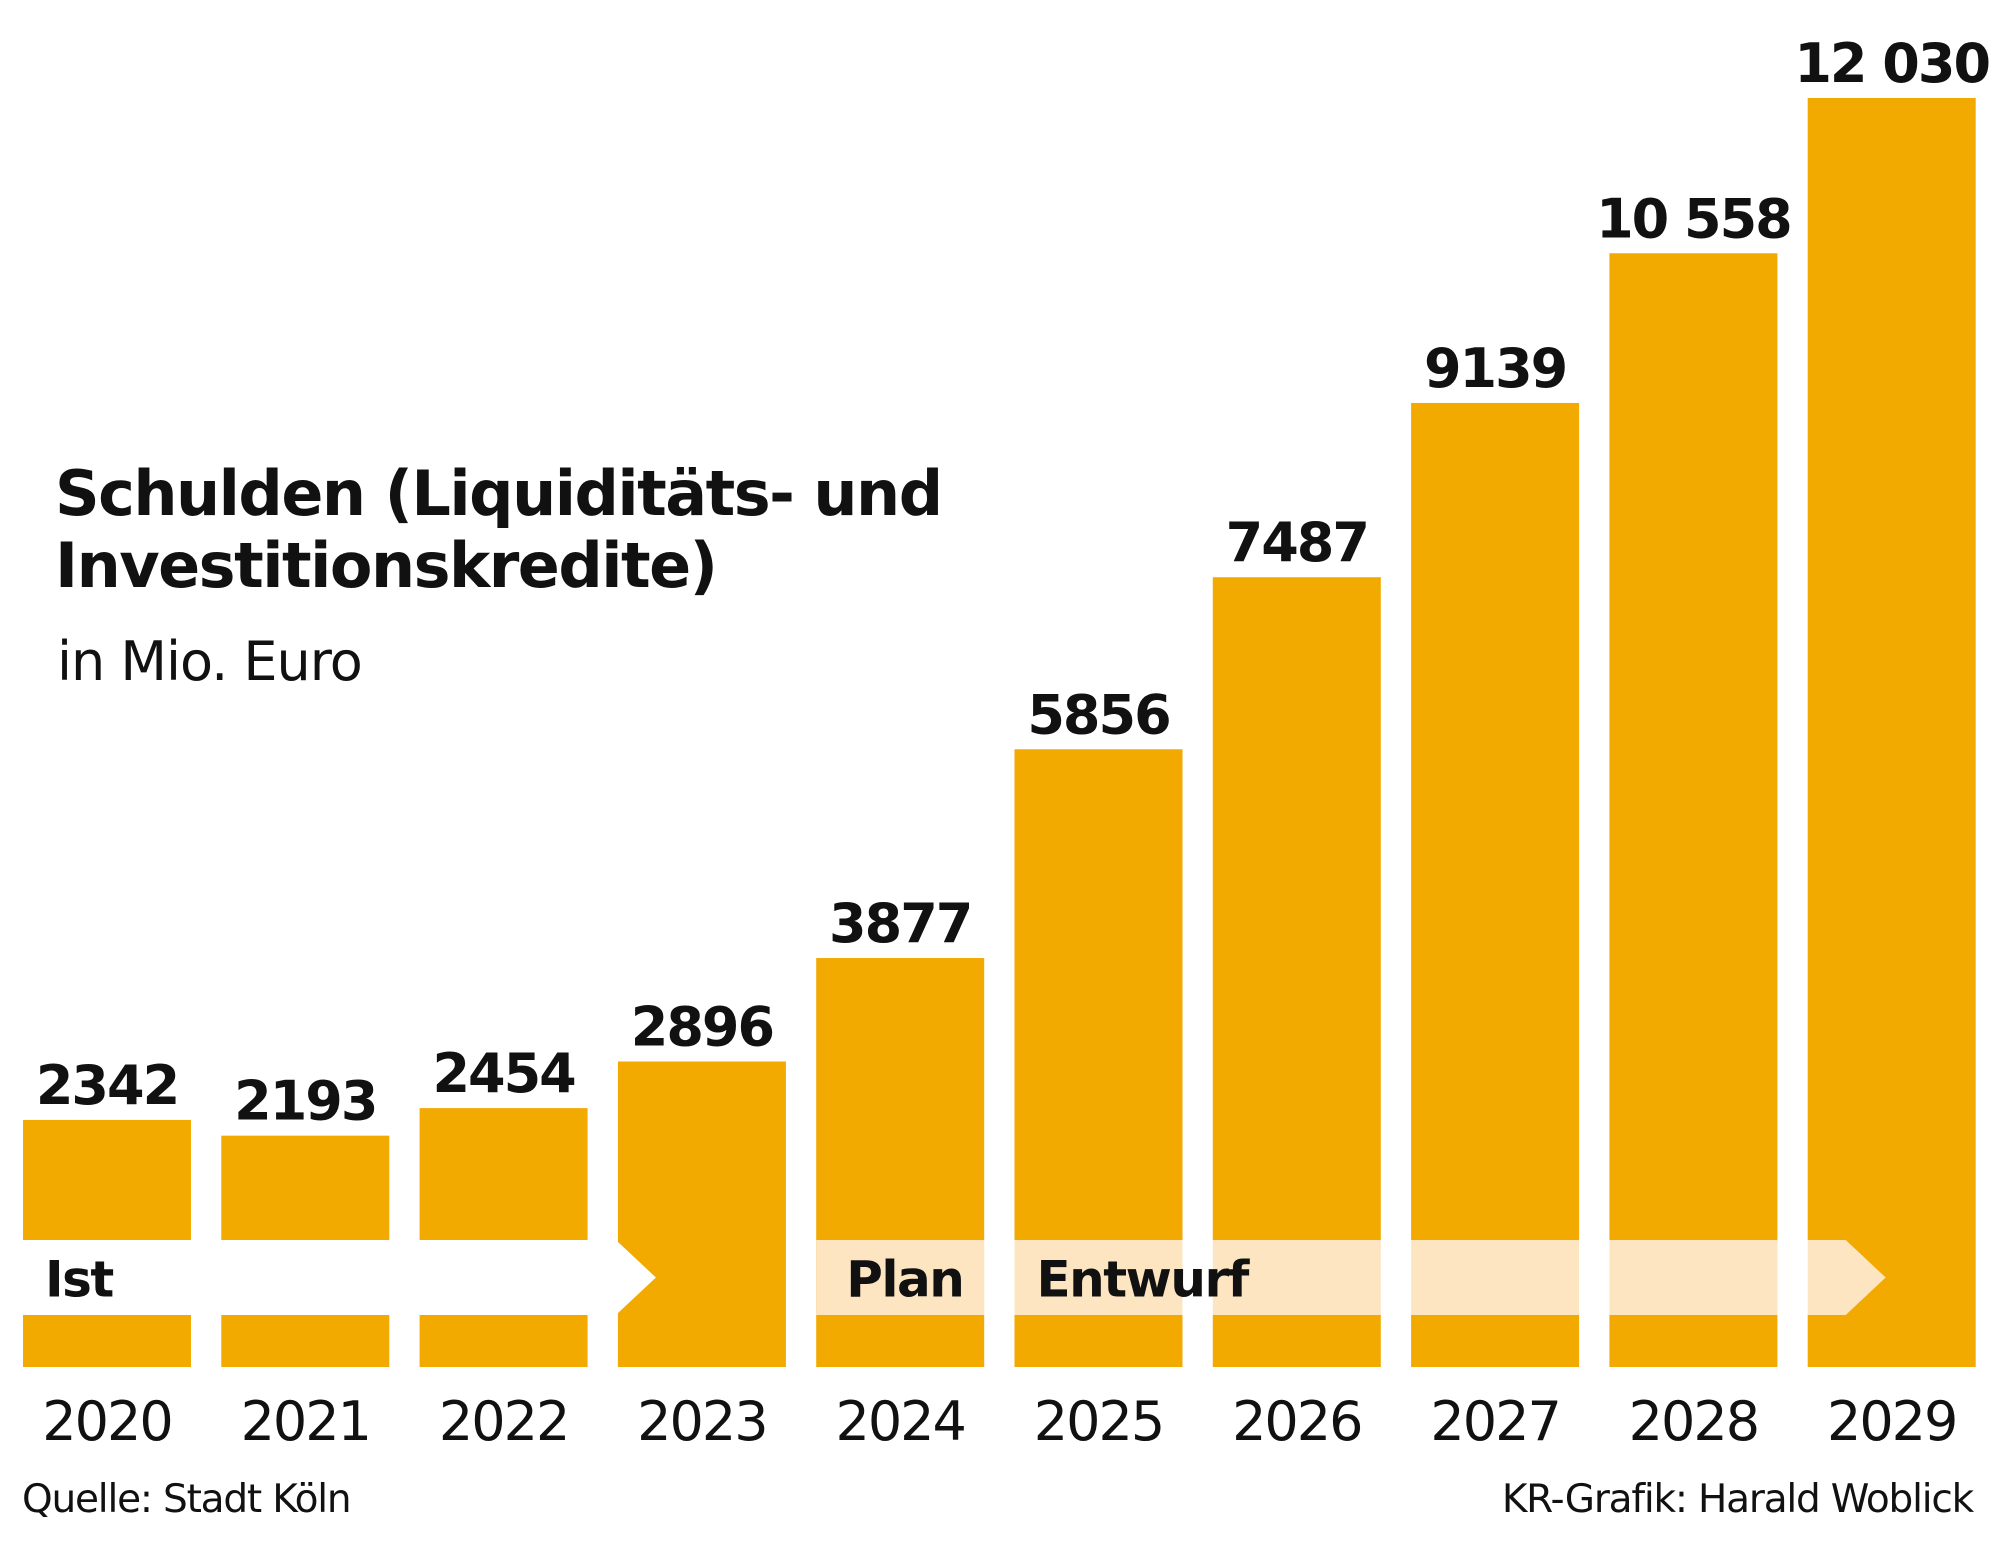 This screenshot has height=1552, width=1999. I want to click on bar-2026, so click(1296, 972).